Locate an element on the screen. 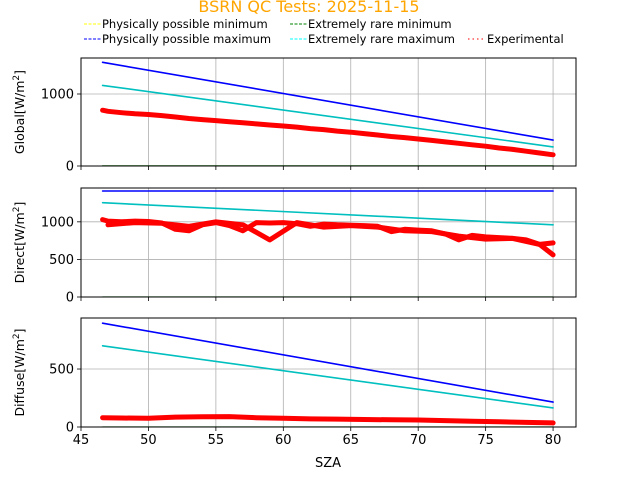  legend-label: Physically possible maximum is located at coordinates (186, 39).